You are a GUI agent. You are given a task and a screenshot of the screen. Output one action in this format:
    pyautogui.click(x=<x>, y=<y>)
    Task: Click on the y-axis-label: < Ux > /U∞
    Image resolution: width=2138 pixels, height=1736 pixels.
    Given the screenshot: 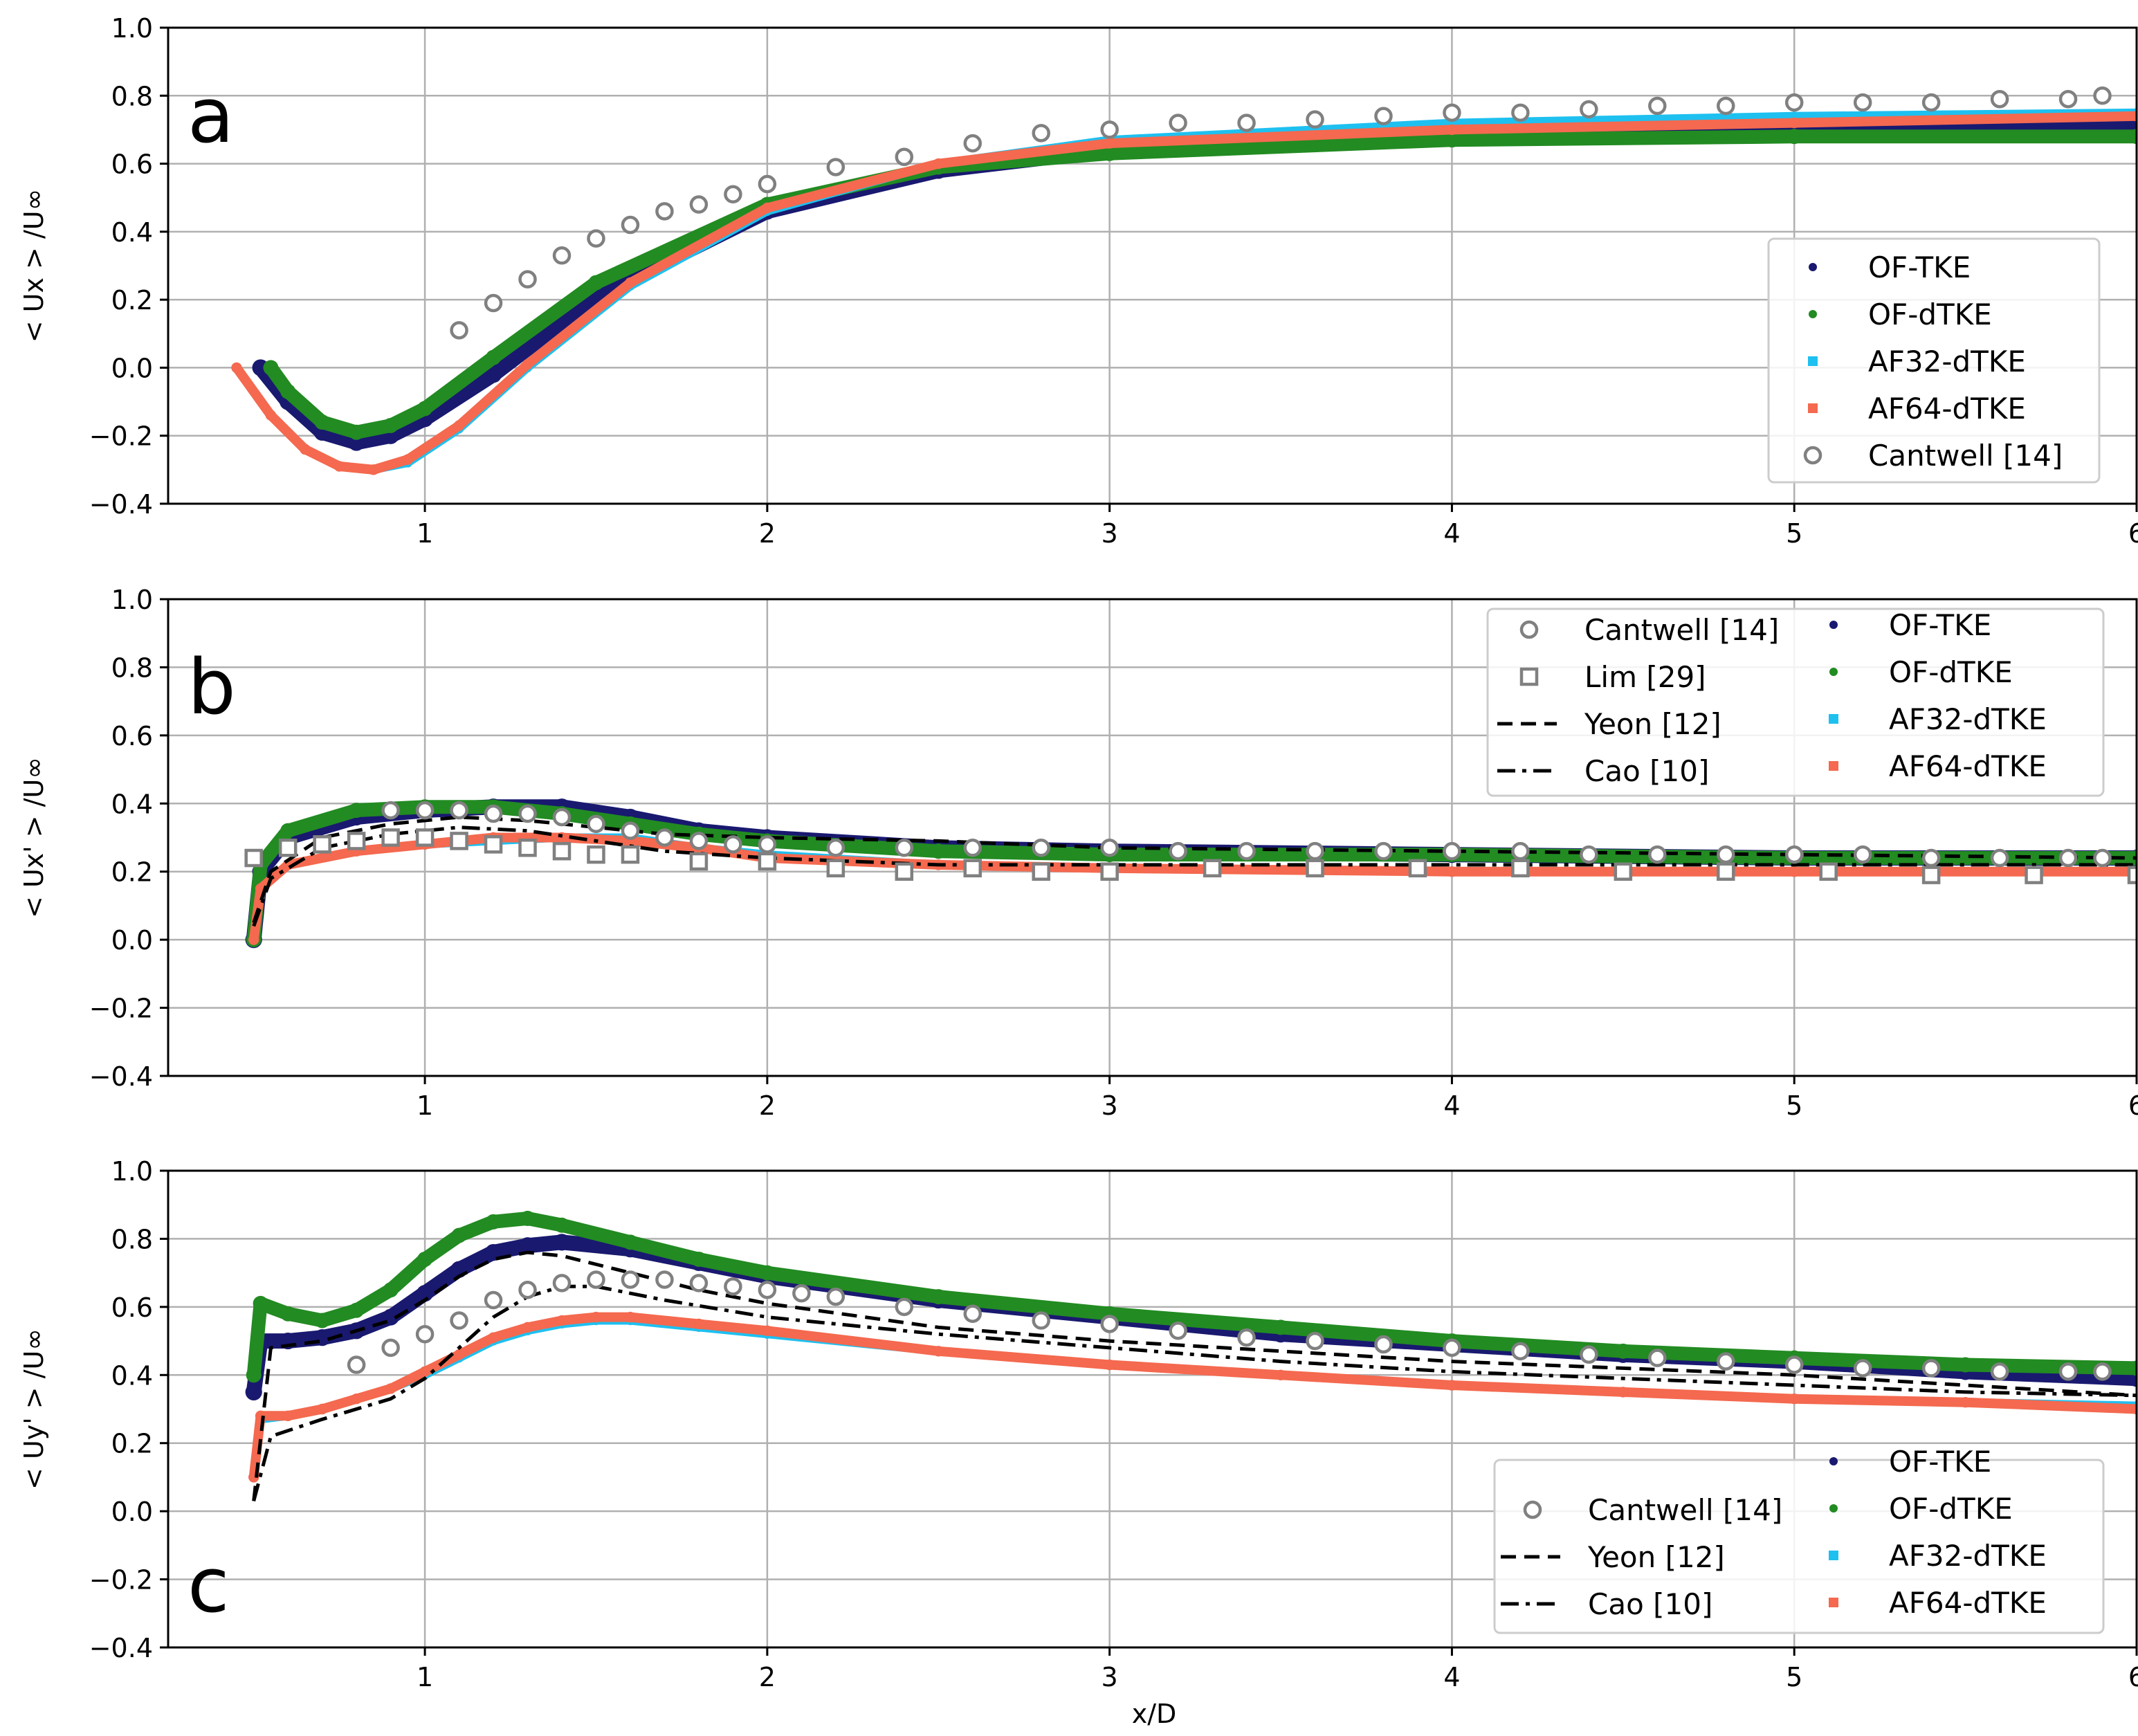 What is the action you would take?
    pyautogui.click(x=34, y=266)
    